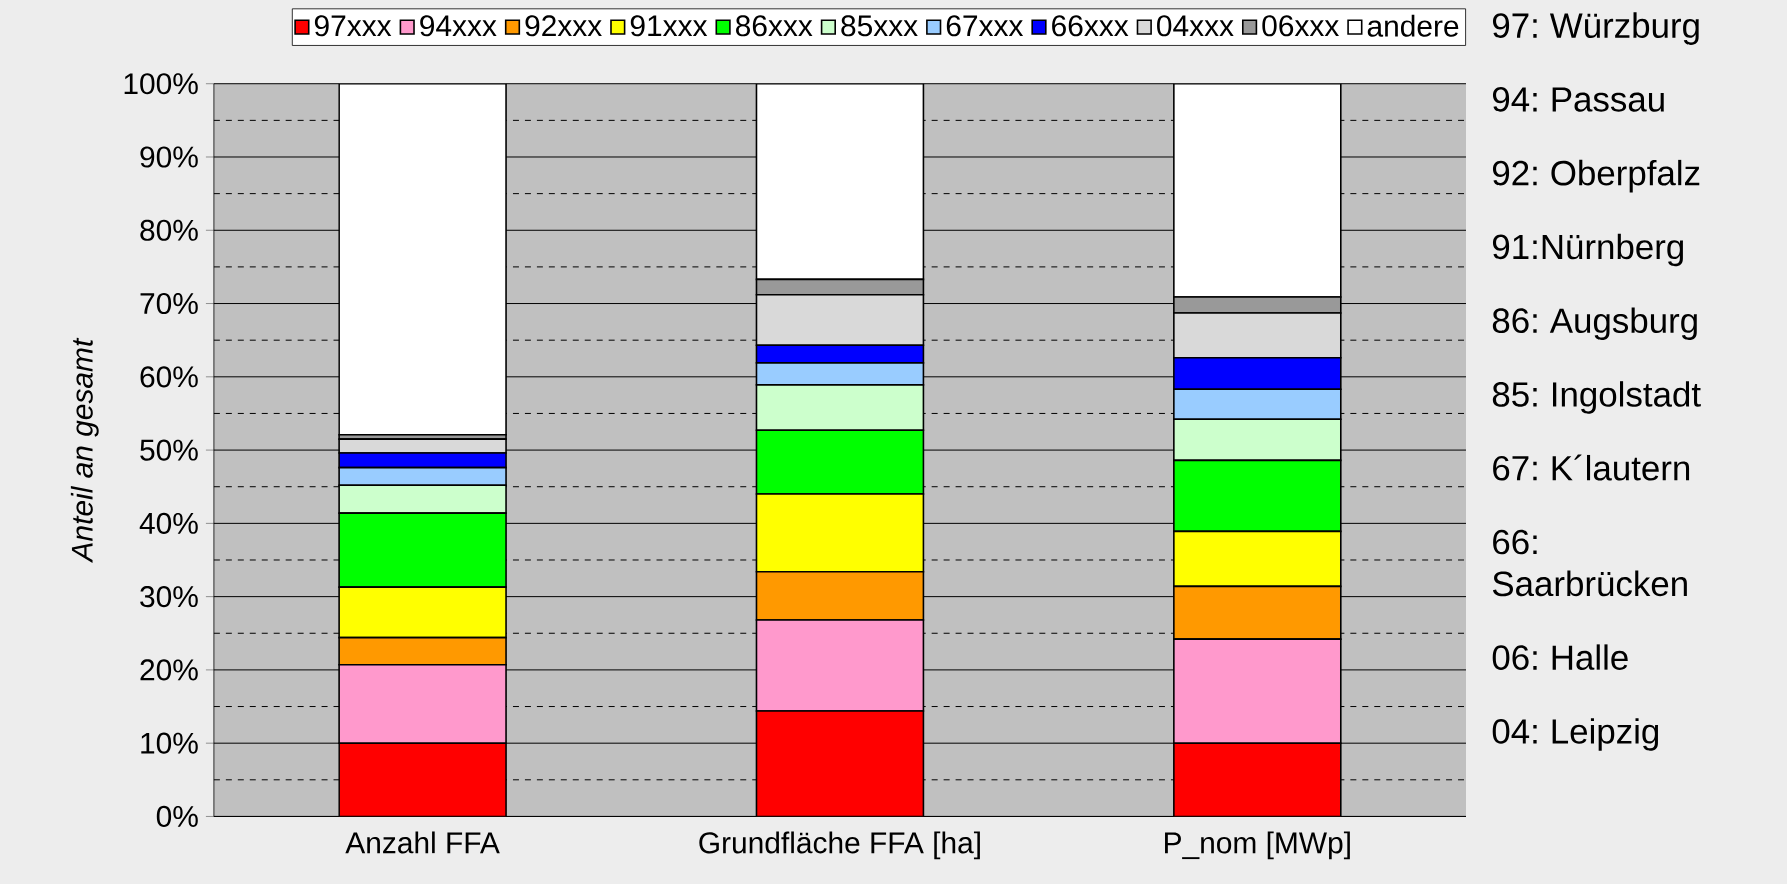 The height and width of the screenshot is (884, 1787). Describe the element at coordinates (1596, 397) in the screenshot. I see `text: 85: Ingolstadt` at that location.